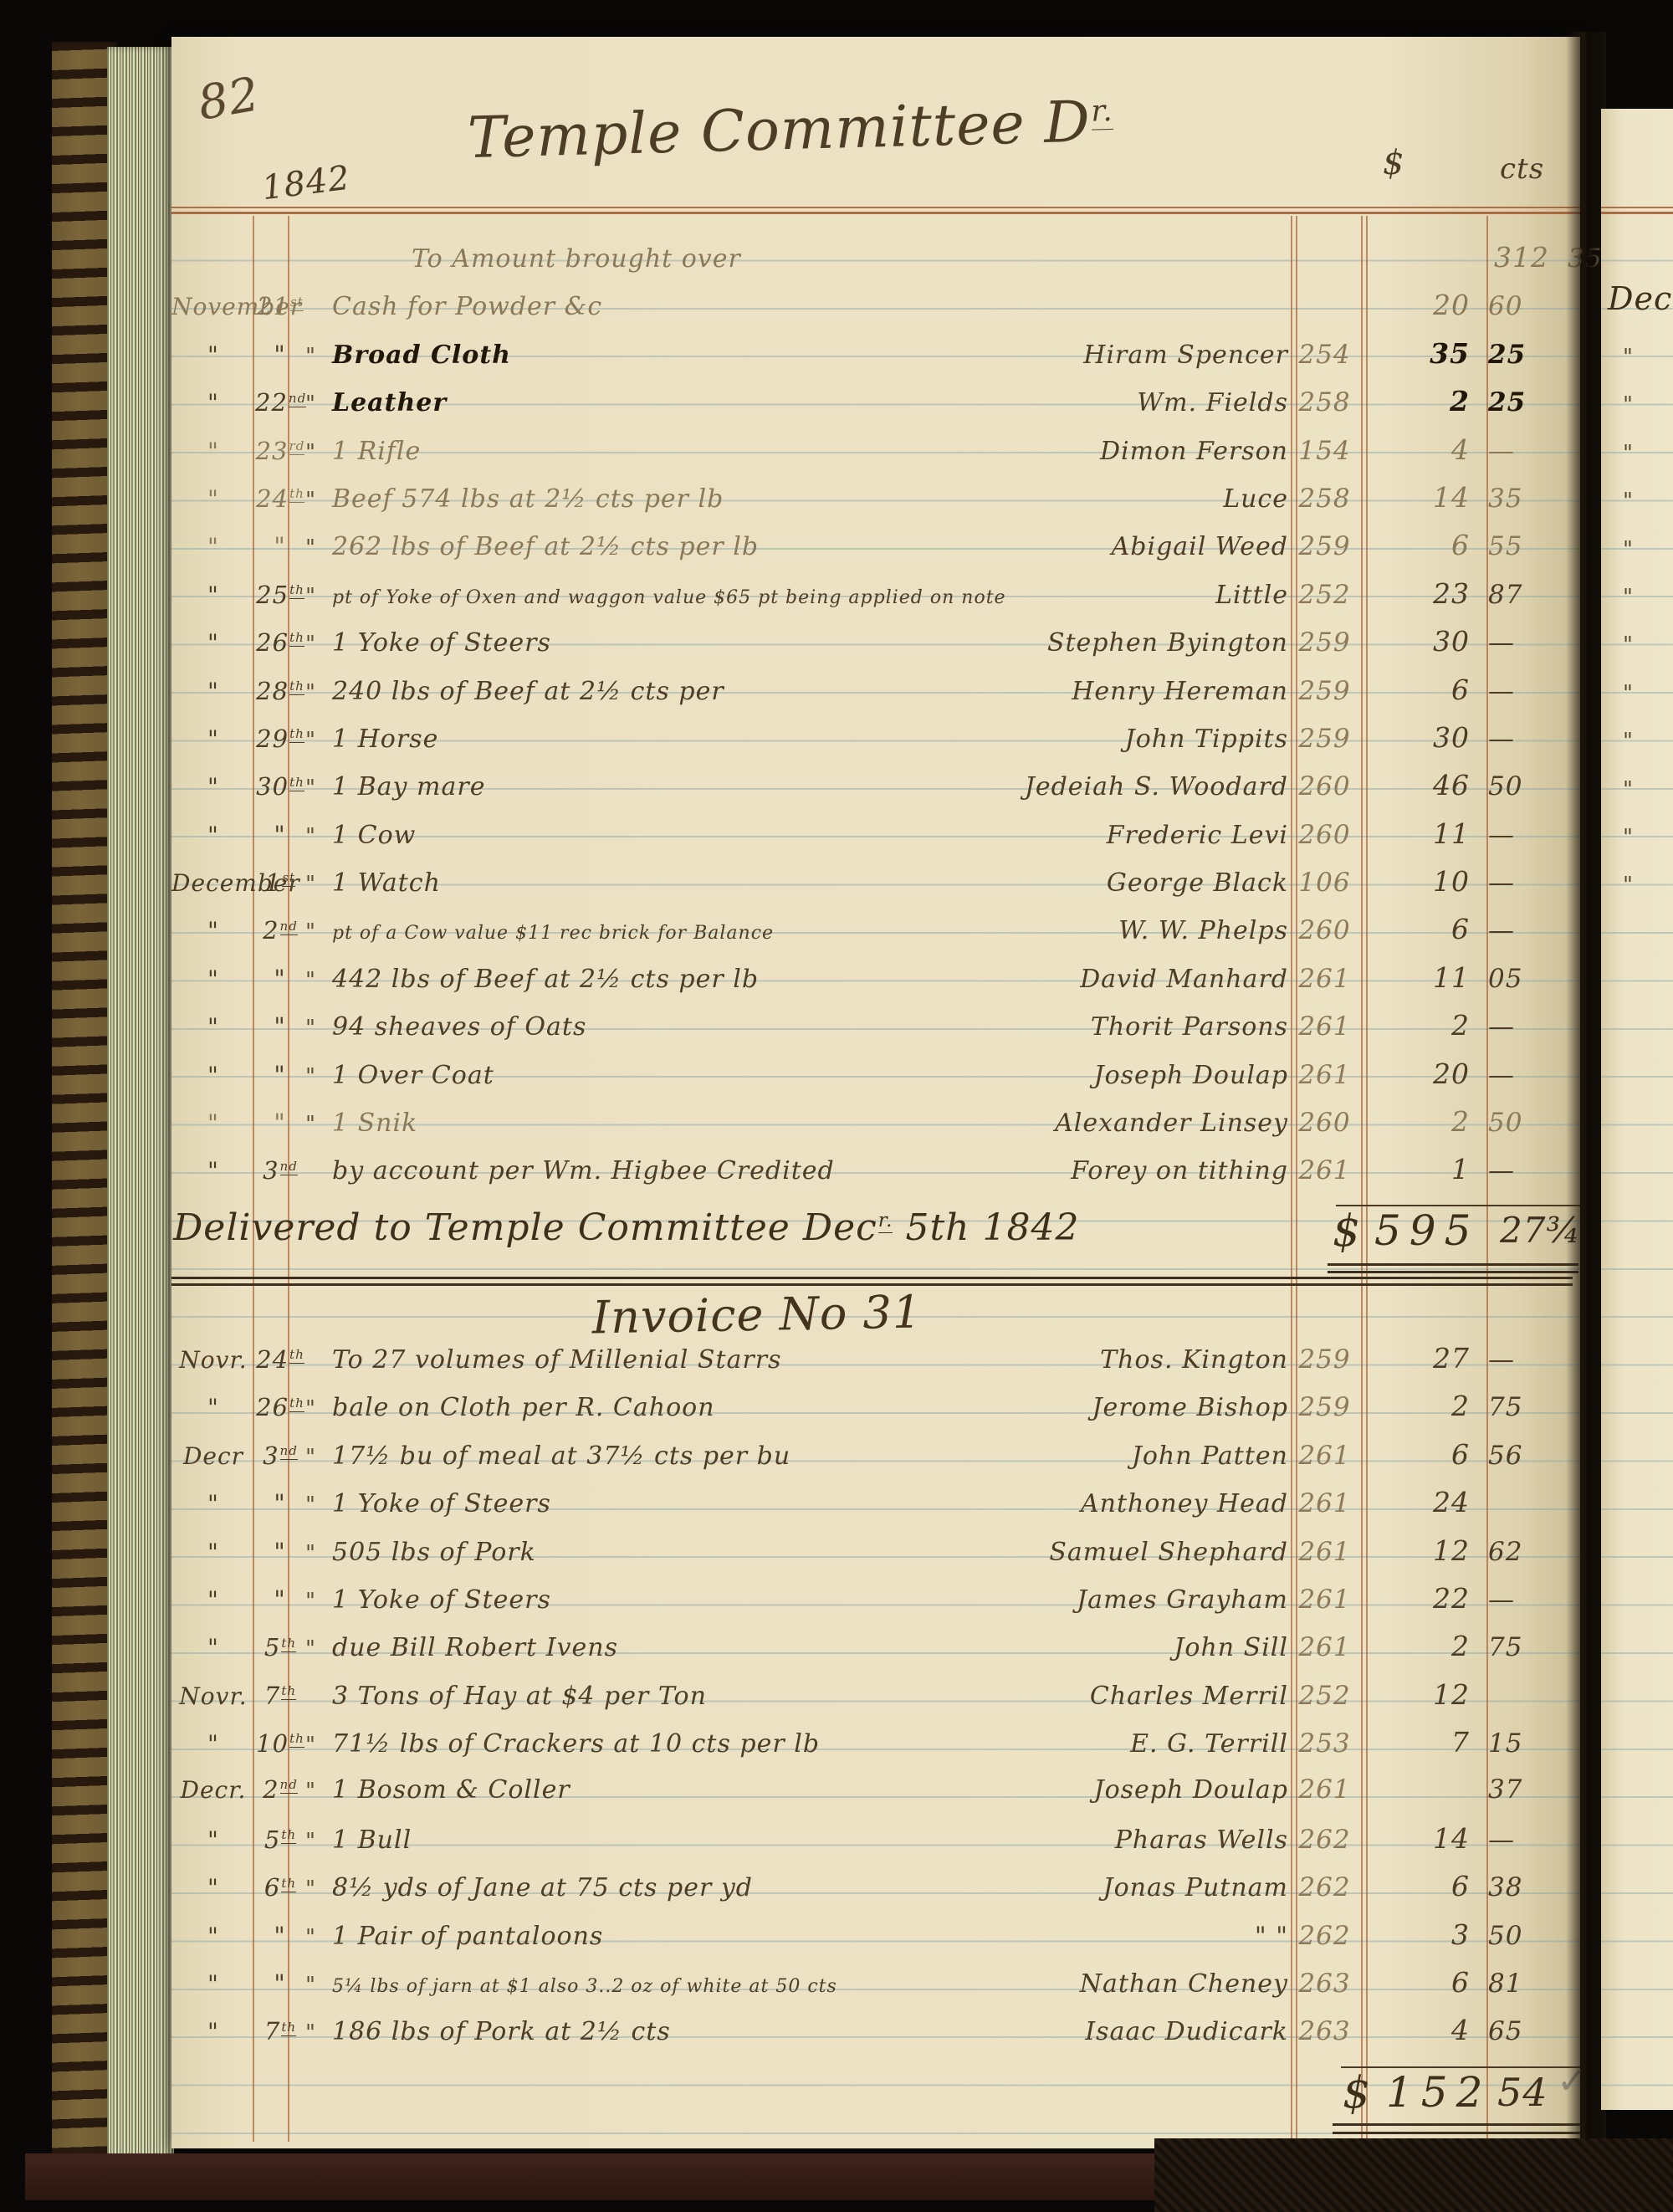 This screenshot has width=1673, height=2212. What do you see at coordinates (281, 402) in the screenshot?
I see `day-cell: 22nd` at bounding box center [281, 402].